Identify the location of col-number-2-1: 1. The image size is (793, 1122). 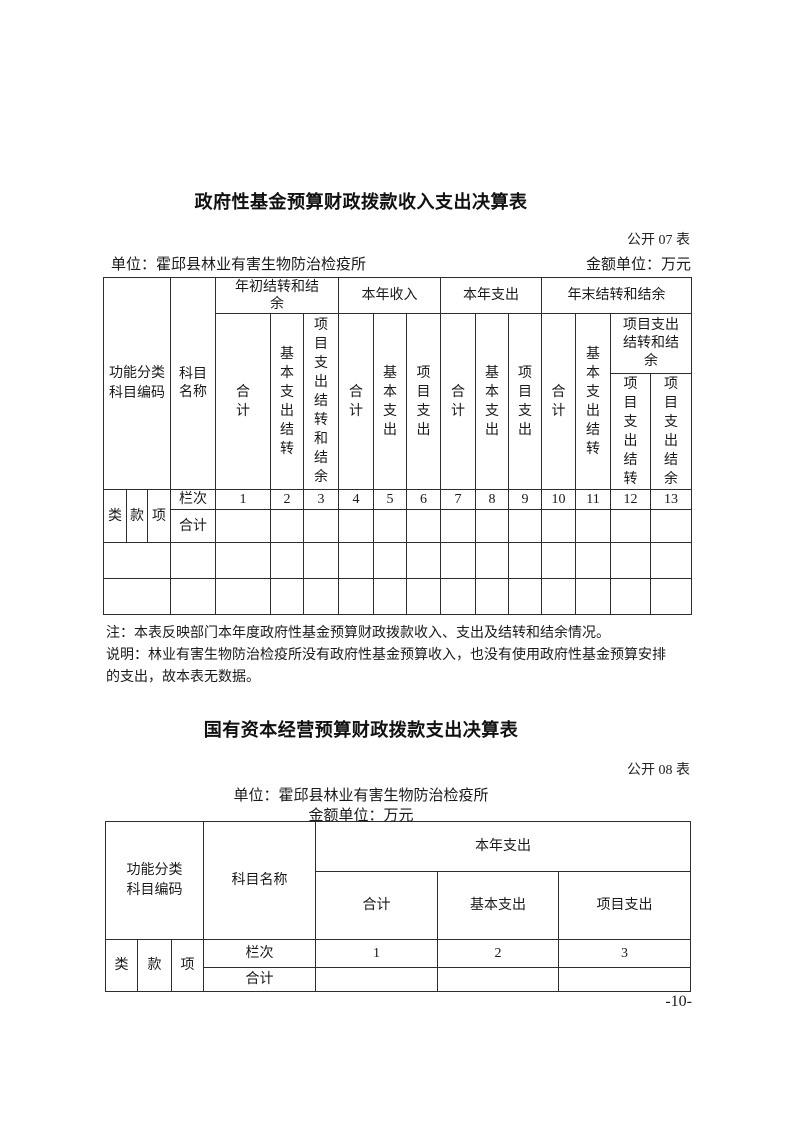
(376, 953).